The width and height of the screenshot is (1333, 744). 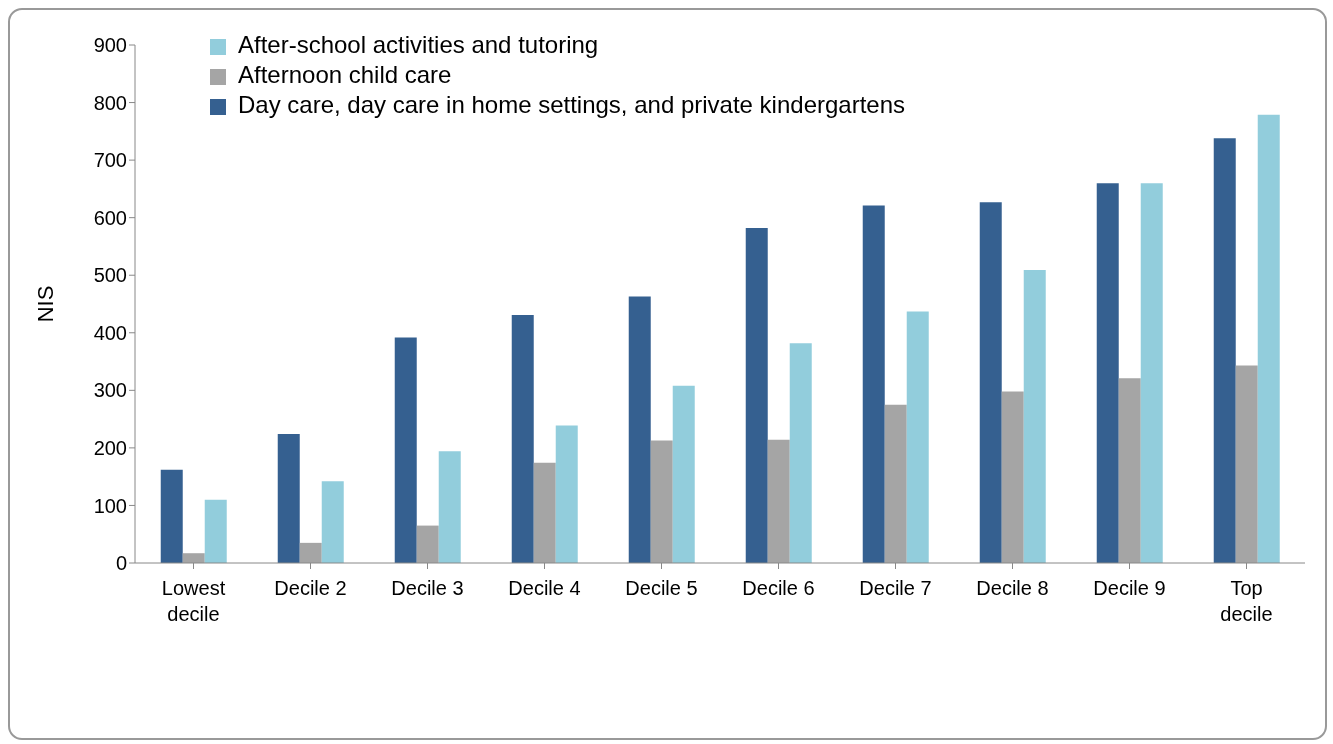 I want to click on x-tick-label: Decile 5, so click(x=661, y=588).